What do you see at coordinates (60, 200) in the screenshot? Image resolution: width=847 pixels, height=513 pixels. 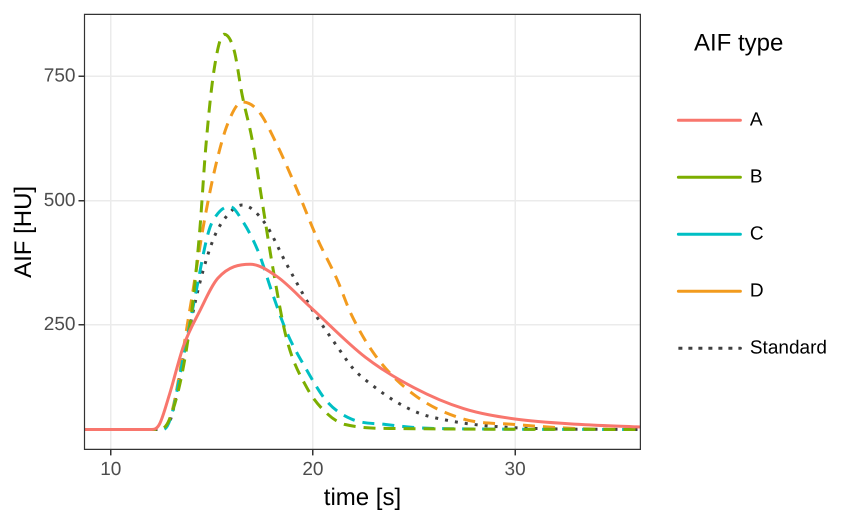 I see `y-tick-label: 500` at bounding box center [60, 200].